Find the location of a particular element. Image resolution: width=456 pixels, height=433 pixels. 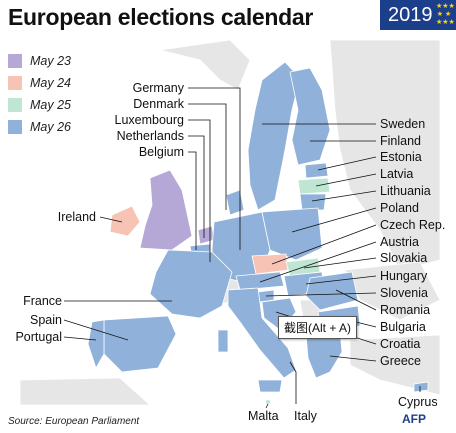

label-sweden: Sweden is located at coordinates (402, 124).